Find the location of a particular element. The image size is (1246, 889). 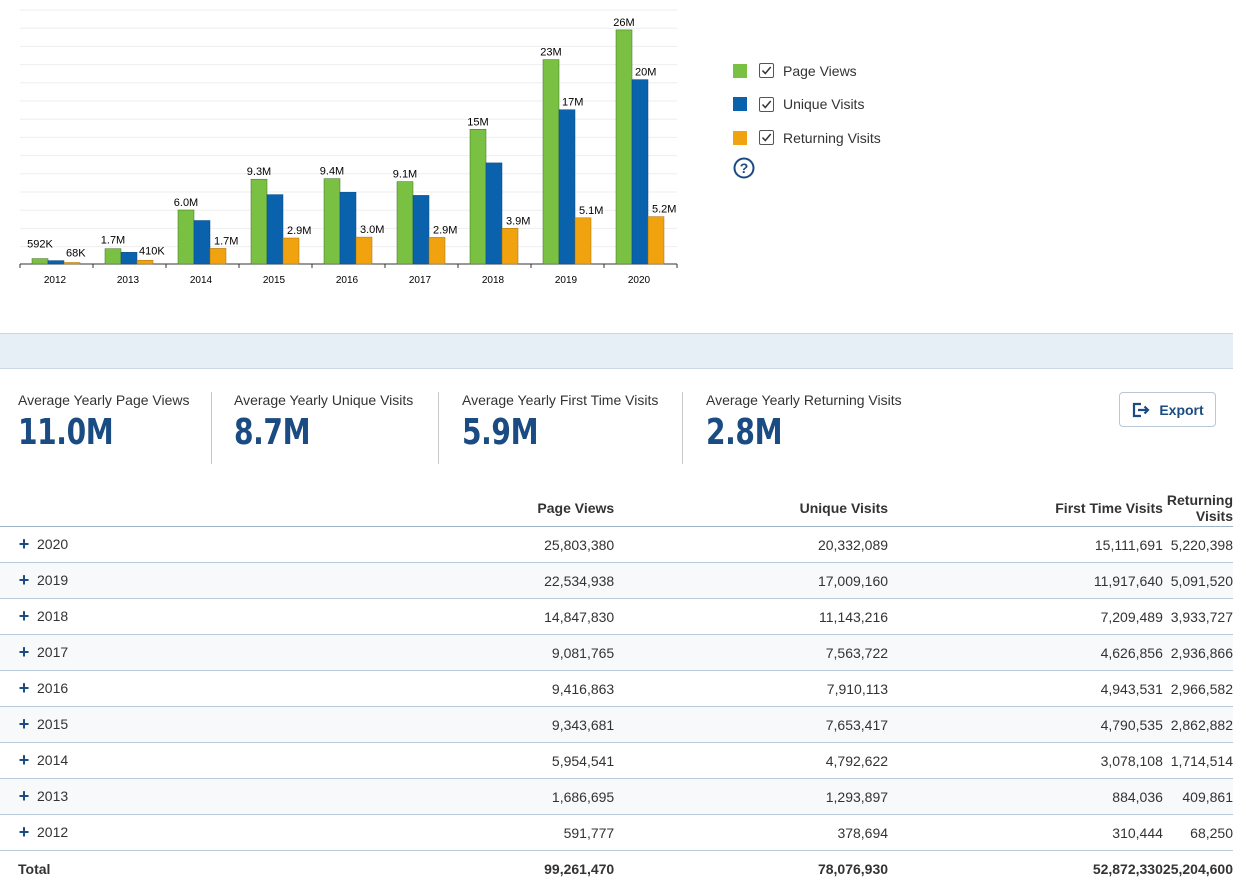

row-year-cell: +2017 is located at coordinates (190, 652).